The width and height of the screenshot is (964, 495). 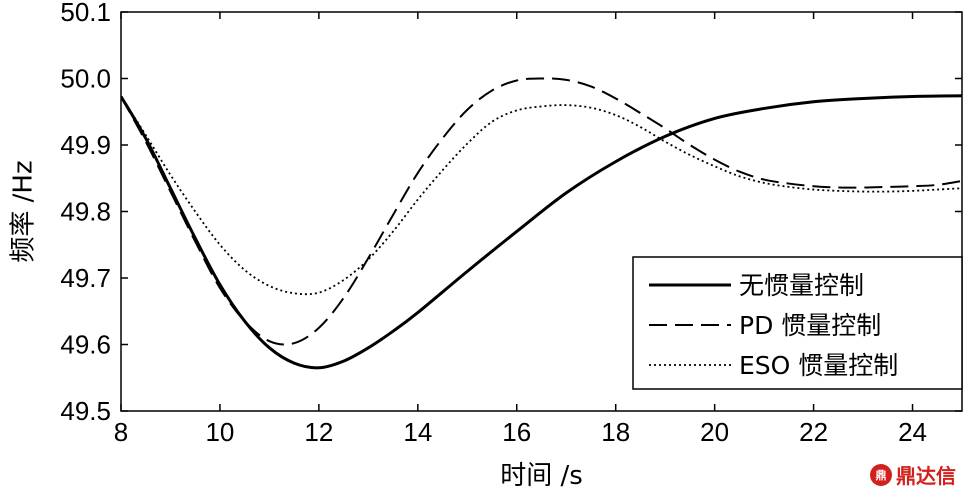 What do you see at coordinates (85, 145) in the screenshot?
I see `y-tick-label: 49.9` at bounding box center [85, 145].